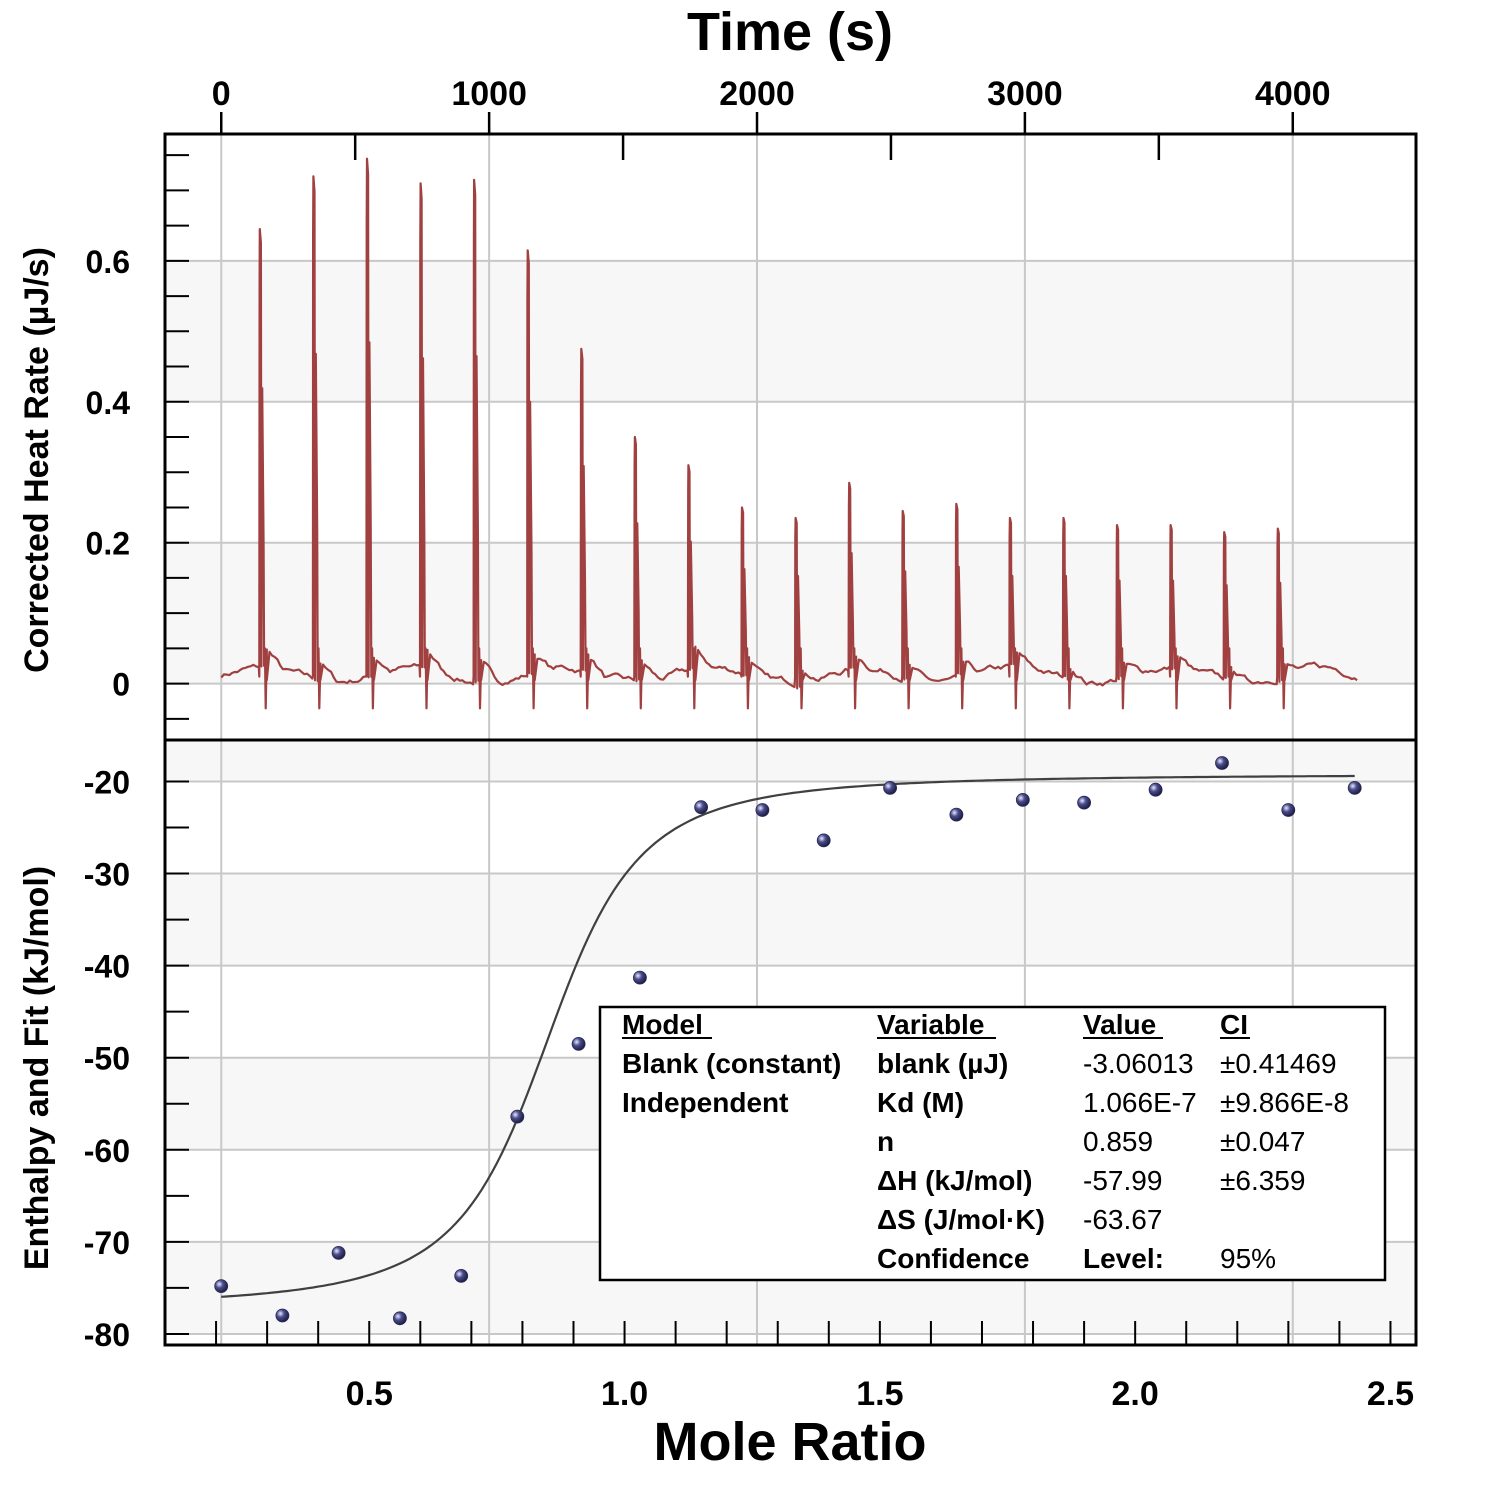  What do you see at coordinates (108, 403) in the screenshot?
I see `heat-rate-tick-label: 0.4` at bounding box center [108, 403].